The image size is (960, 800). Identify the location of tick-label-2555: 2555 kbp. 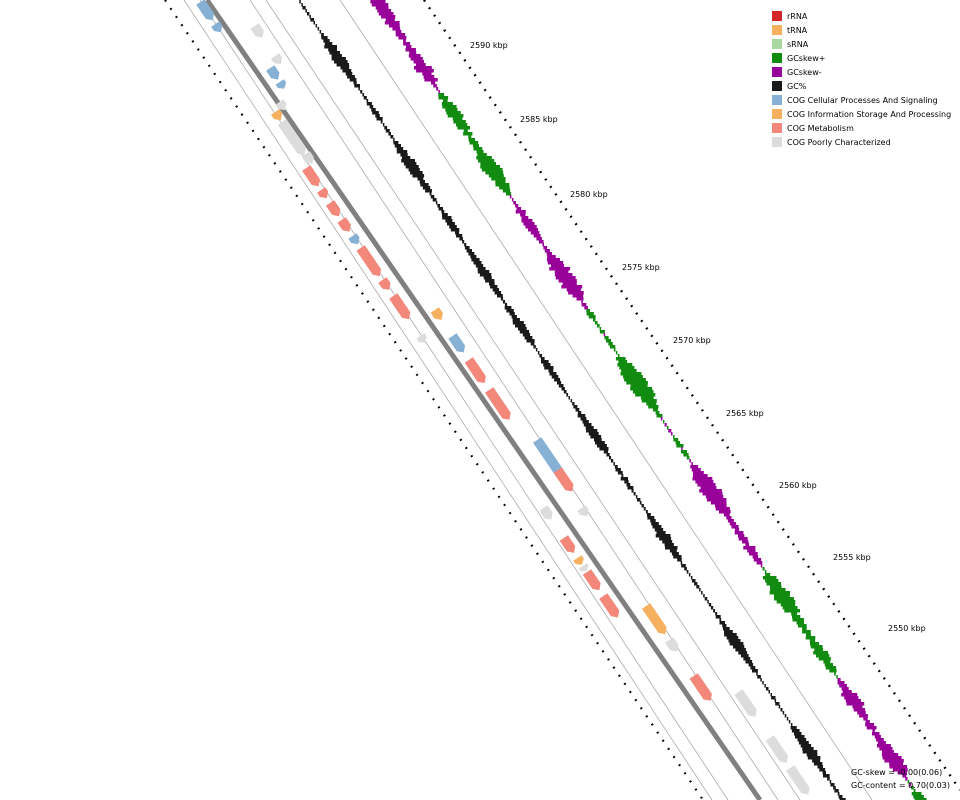
(852, 557).